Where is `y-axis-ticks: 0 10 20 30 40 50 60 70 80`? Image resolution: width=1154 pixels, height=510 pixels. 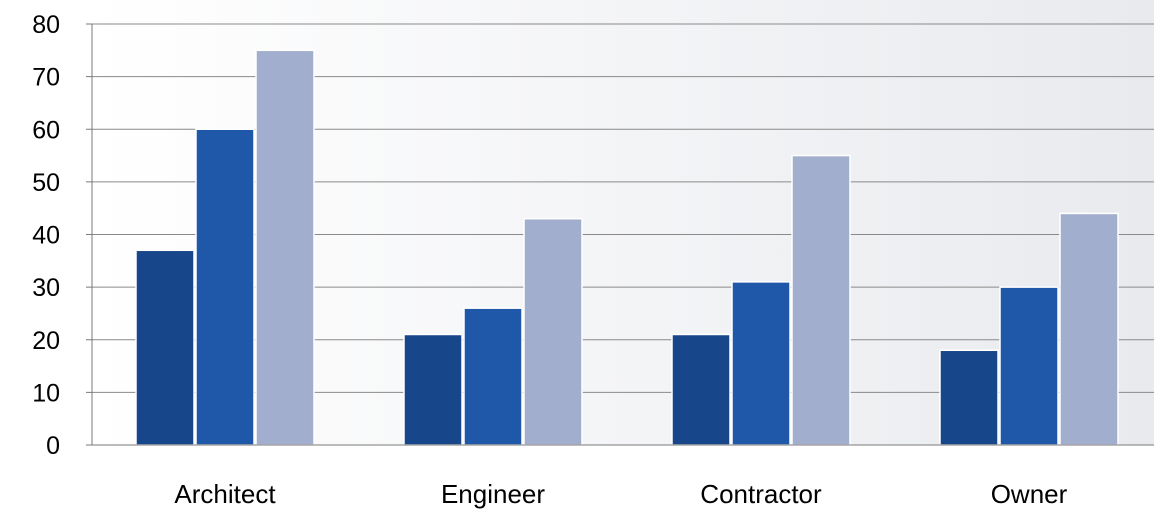
y-axis-ticks: 0 10 20 30 40 50 60 70 80 is located at coordinates (46, 235).